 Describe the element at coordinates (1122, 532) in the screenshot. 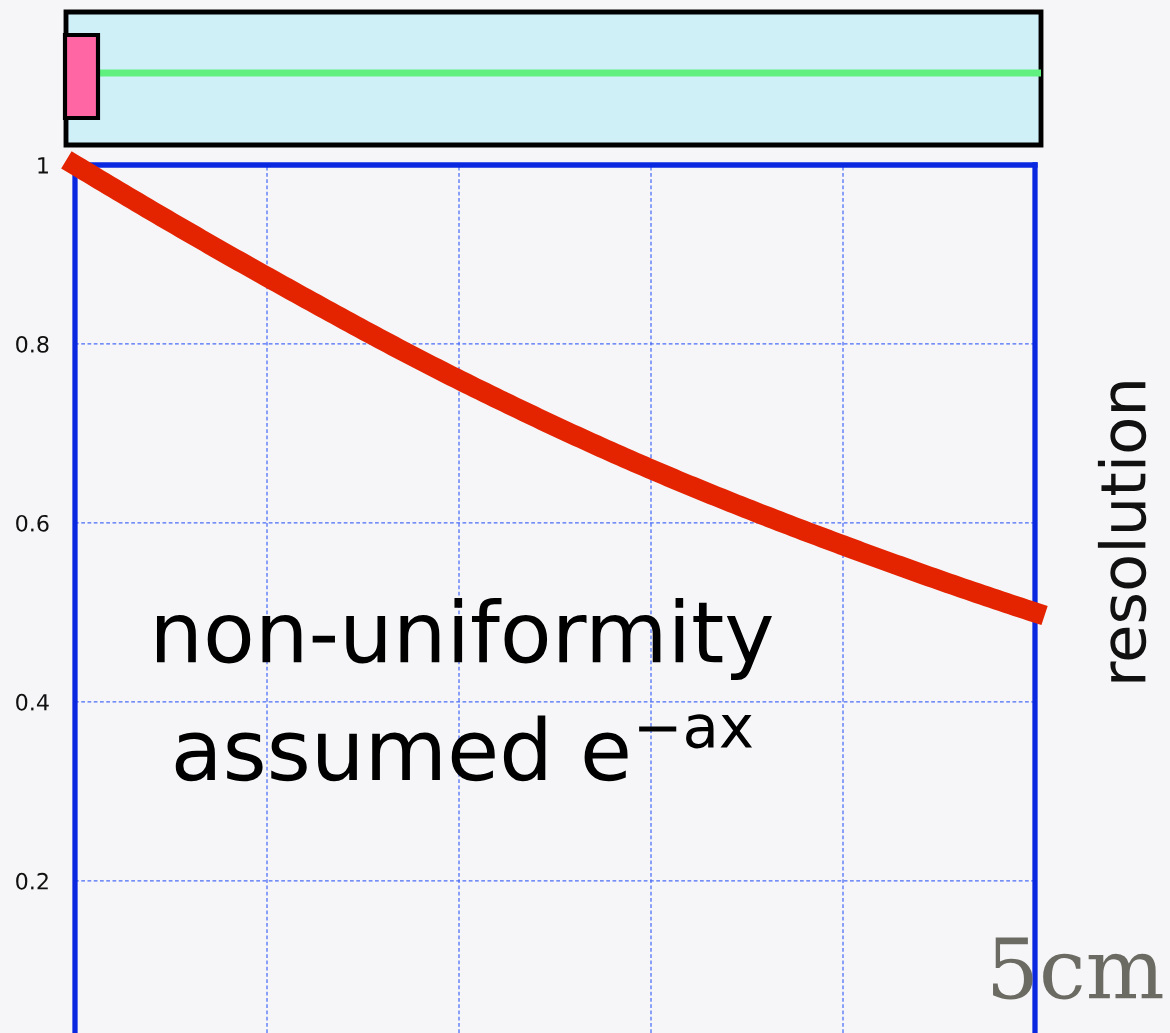

I see `y-axis-title: resolution` at that location.